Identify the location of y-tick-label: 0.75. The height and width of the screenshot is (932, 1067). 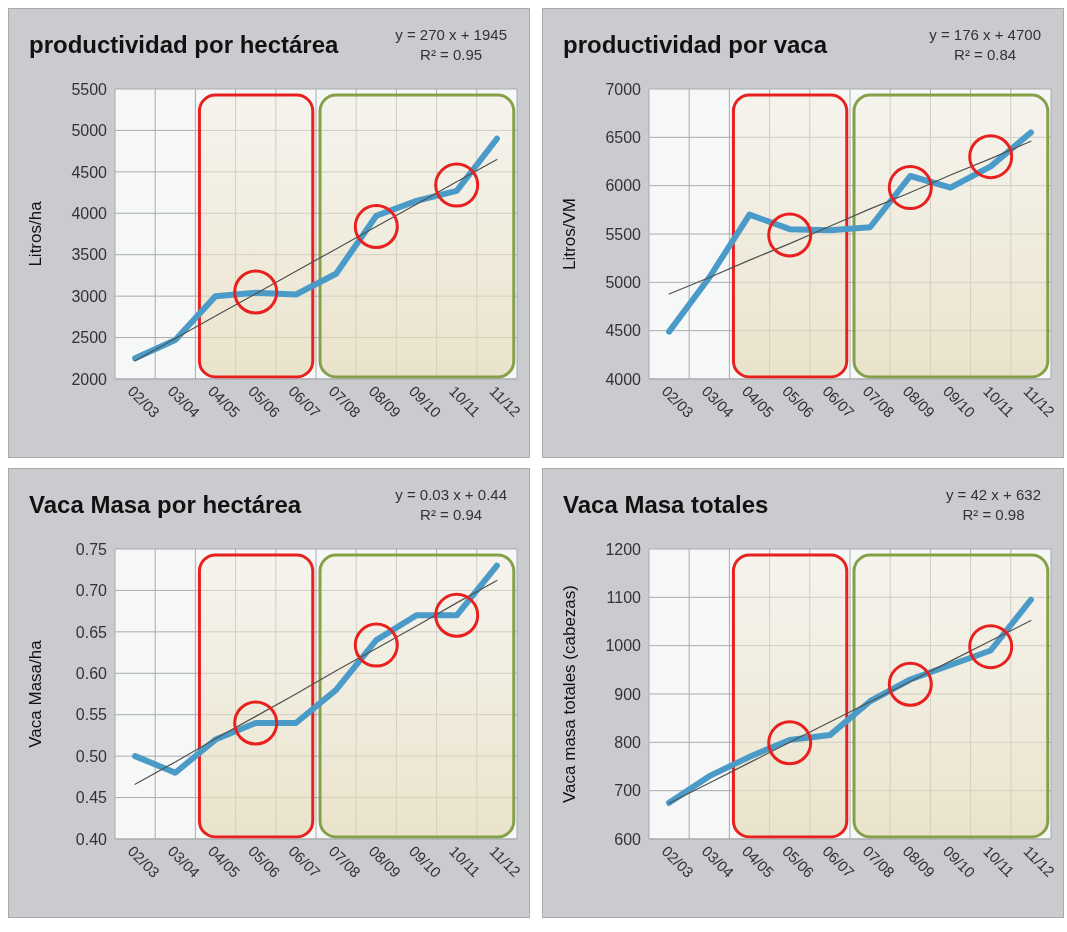
(91, 549).